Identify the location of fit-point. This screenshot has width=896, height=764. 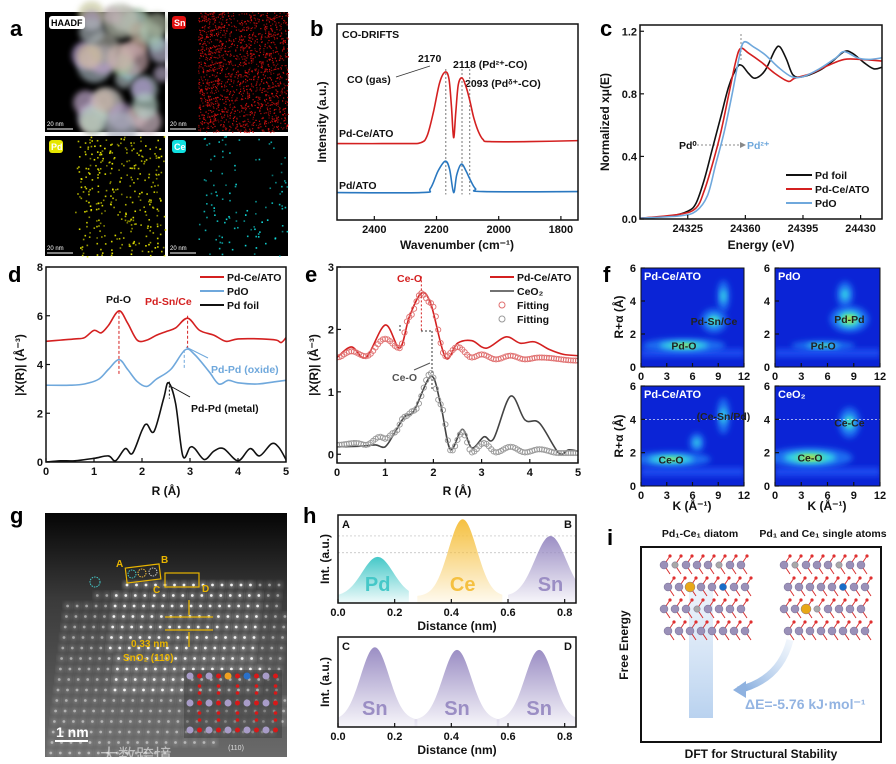
(435, 388).